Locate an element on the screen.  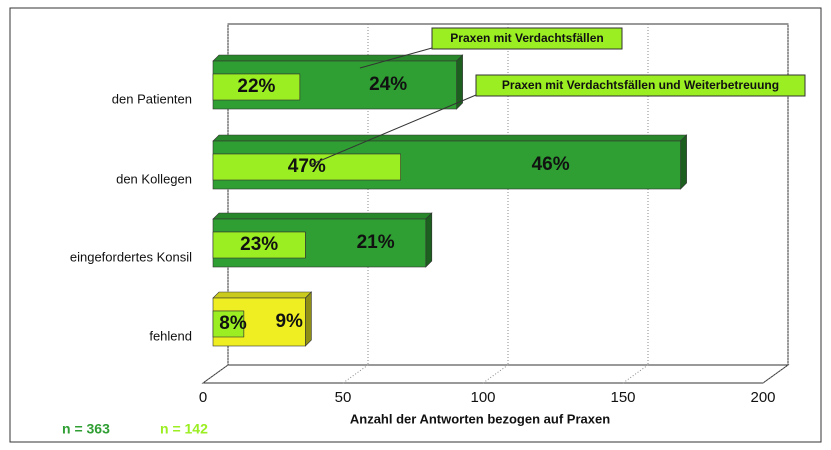
y-tick-label: eingefordertes Konsil is located at coordinates (131, 256).